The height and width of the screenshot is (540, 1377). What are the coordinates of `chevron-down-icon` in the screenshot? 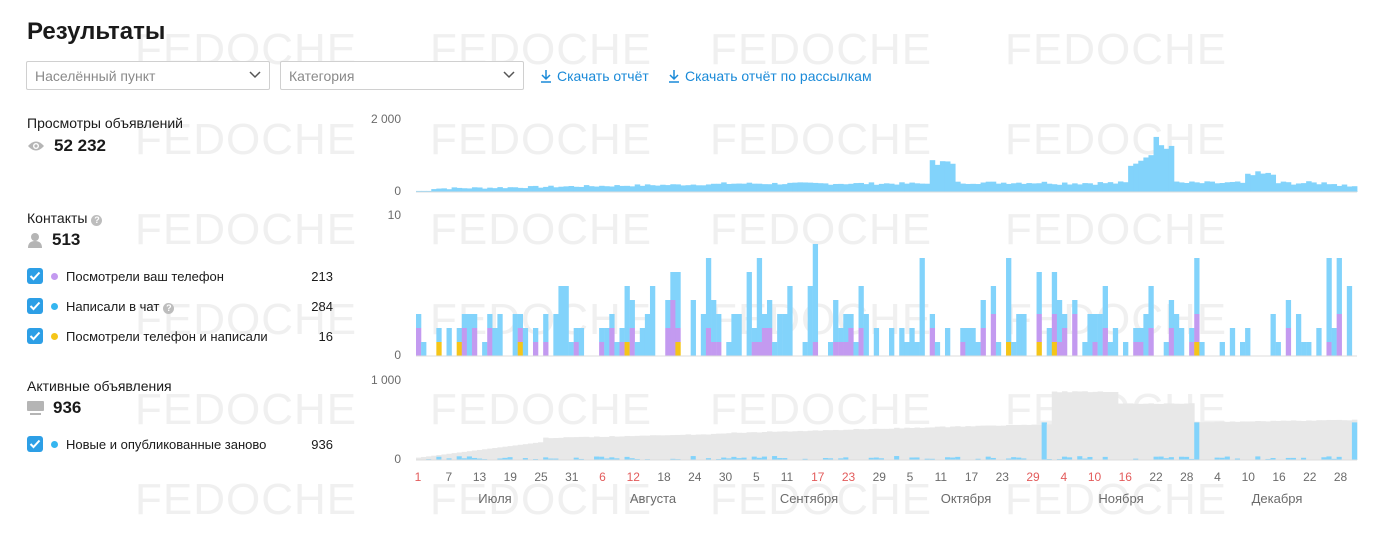 It's located at (255, 75).